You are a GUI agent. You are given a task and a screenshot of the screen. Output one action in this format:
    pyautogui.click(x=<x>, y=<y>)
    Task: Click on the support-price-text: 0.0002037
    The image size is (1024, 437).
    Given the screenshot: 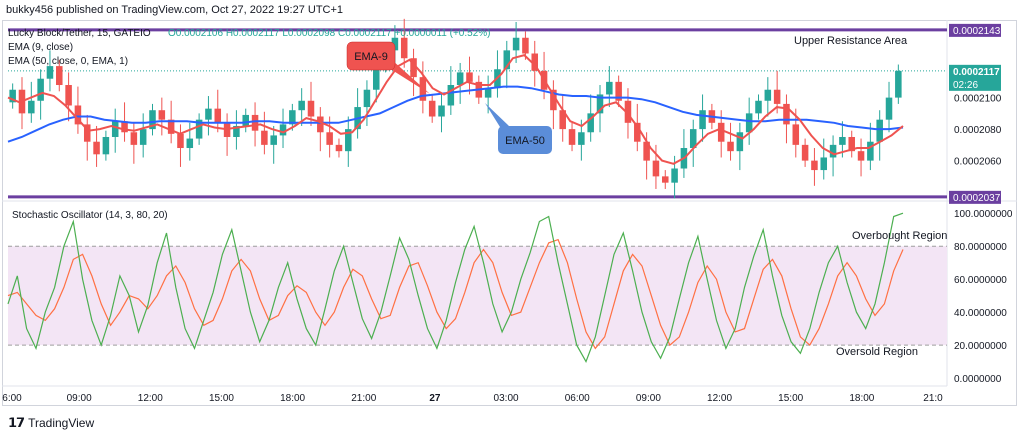 What is the action you would take?
    pyautogui.click(x=977, y=198)
    